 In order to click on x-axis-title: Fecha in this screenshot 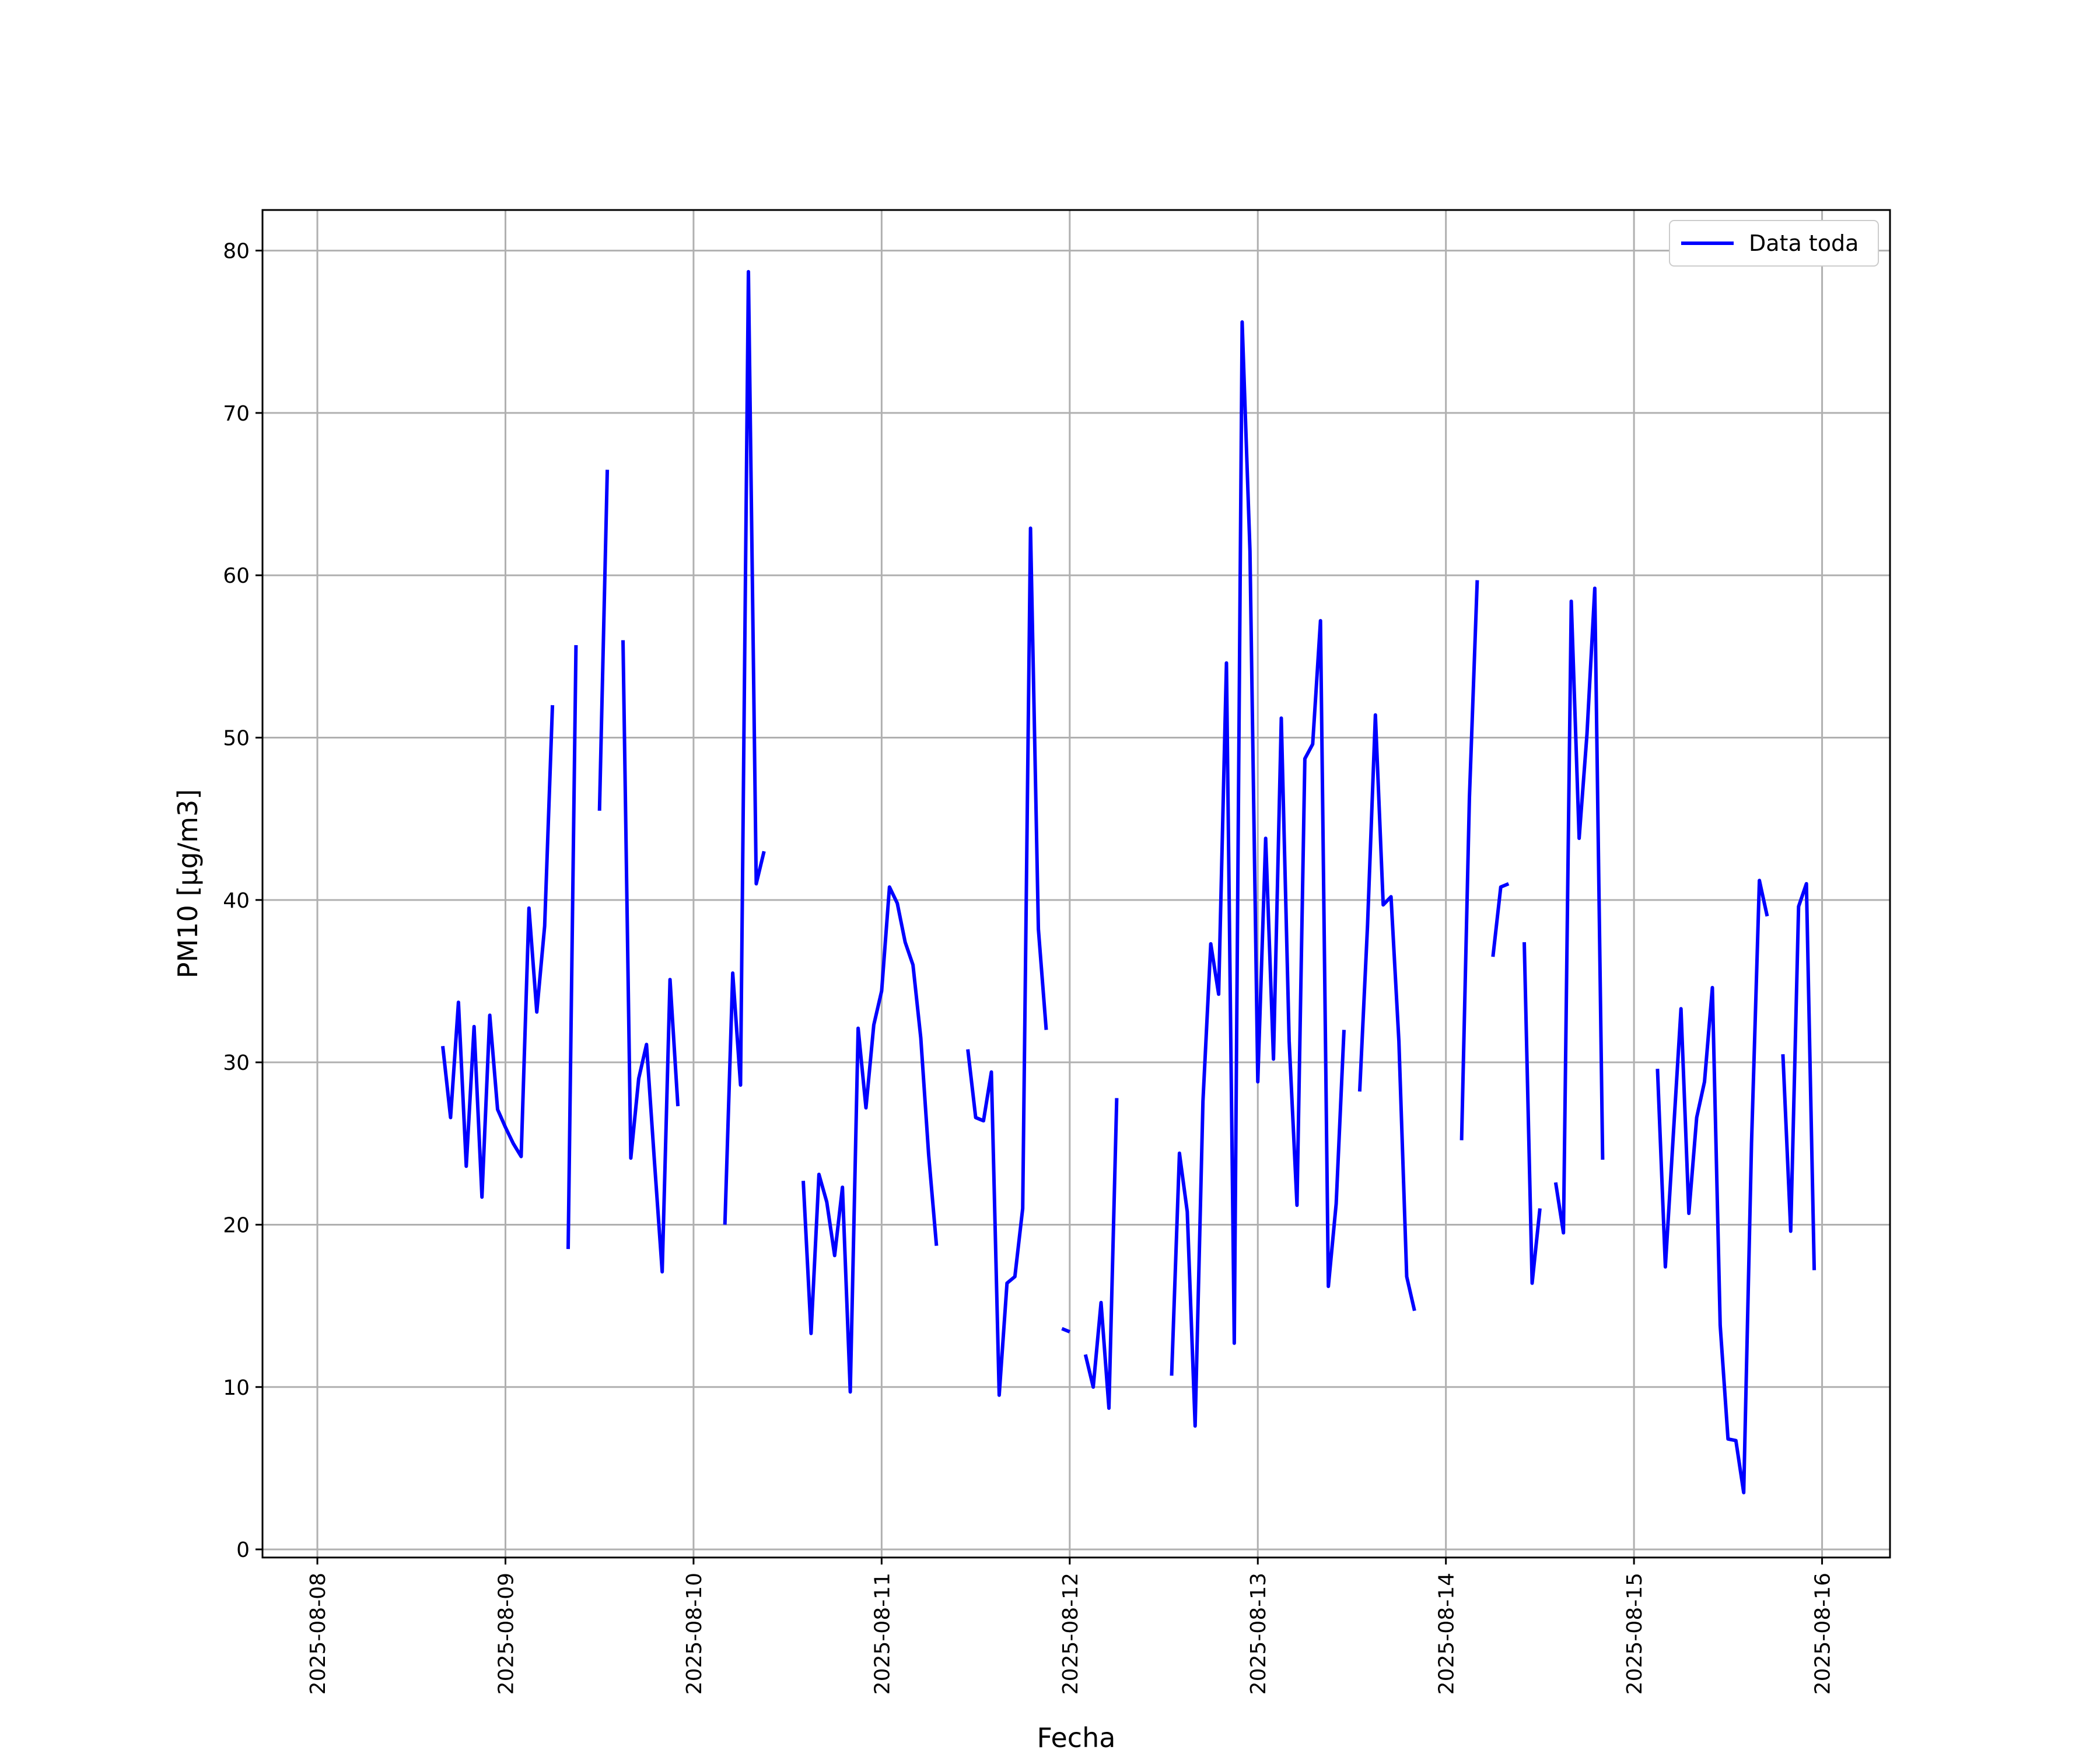, I will do `click(1076, 1736)`.